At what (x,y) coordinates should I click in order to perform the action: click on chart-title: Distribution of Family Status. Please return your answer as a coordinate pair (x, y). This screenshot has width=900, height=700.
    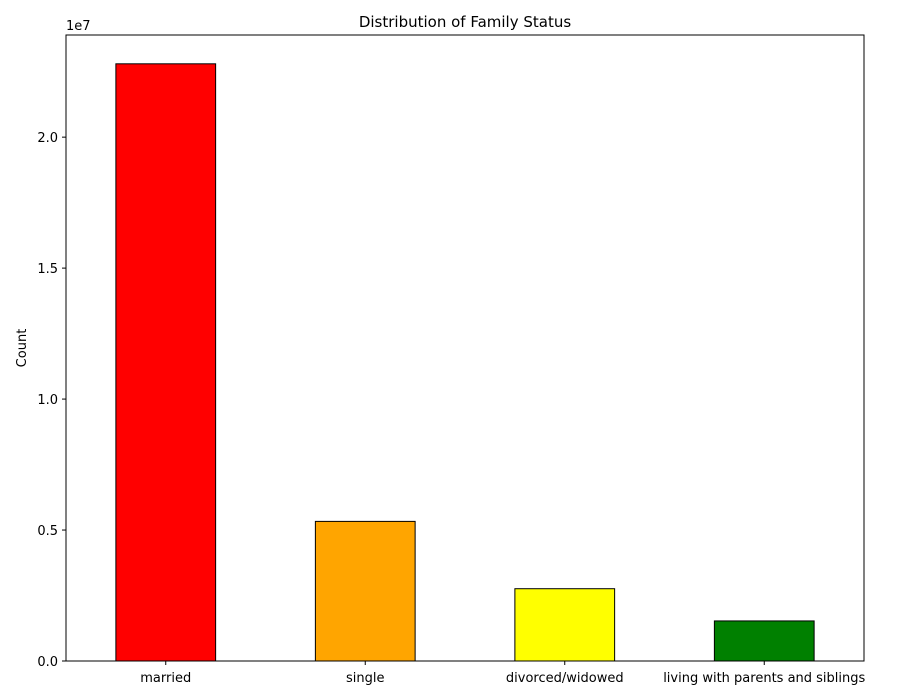
    Looking at the image, I should click on (465, 22).